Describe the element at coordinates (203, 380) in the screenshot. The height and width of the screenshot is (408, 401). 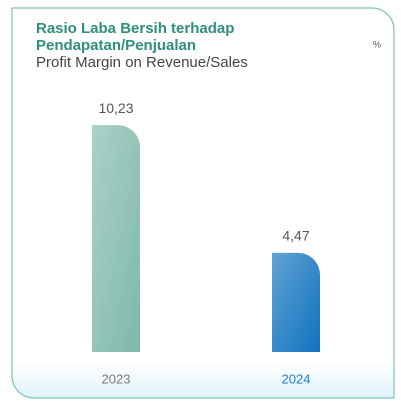
I see `footer-strip` at that location.